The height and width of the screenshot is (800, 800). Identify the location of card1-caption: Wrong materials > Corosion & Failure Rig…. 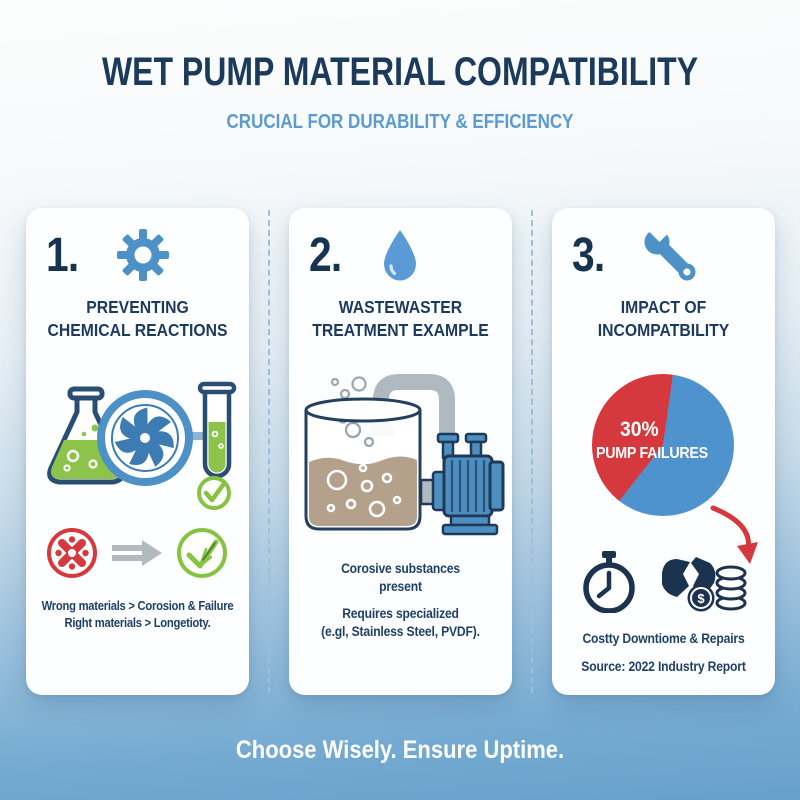
(137, 615).